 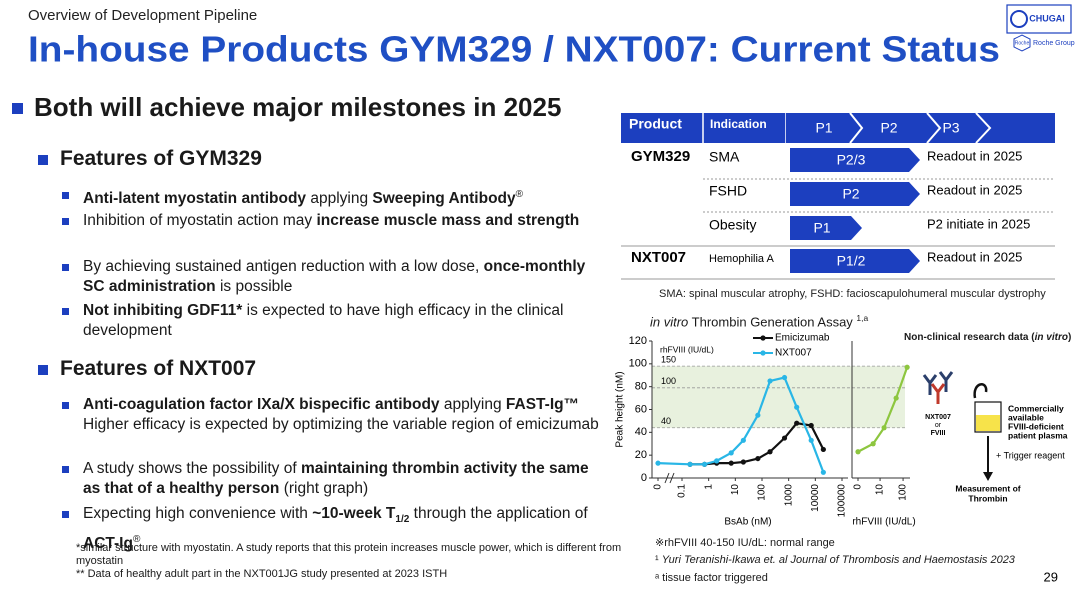 I want to click on text-run: (right graph), so click(x=324, y=488).